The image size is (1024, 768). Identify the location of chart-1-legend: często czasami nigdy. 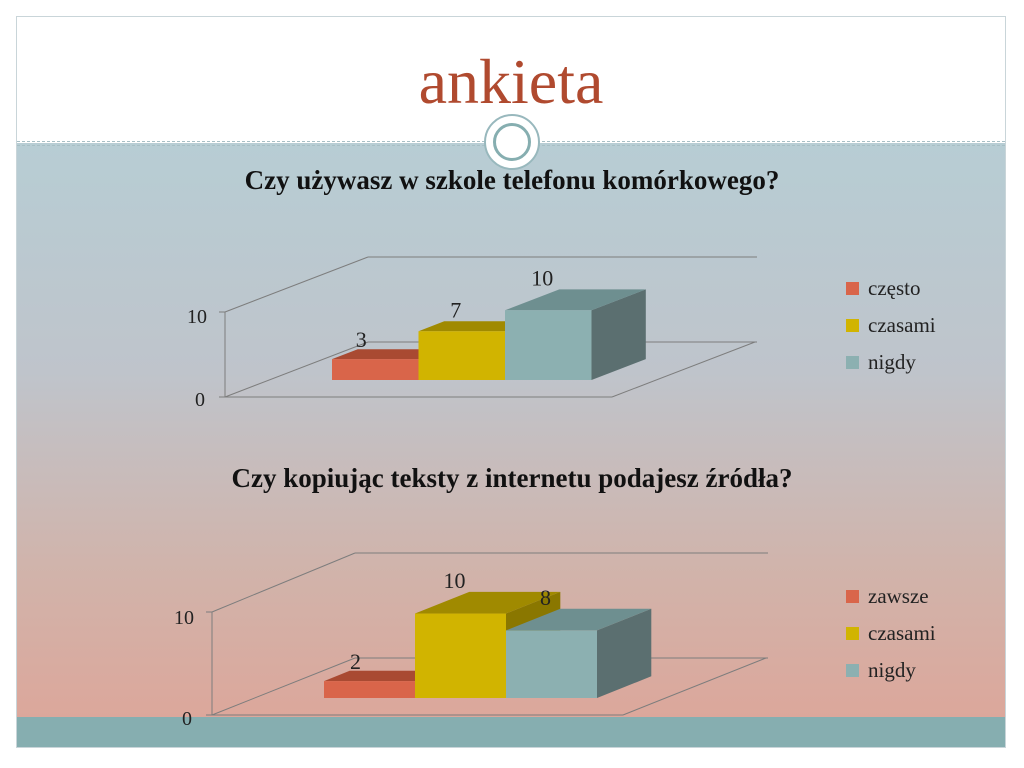
(891, 325).